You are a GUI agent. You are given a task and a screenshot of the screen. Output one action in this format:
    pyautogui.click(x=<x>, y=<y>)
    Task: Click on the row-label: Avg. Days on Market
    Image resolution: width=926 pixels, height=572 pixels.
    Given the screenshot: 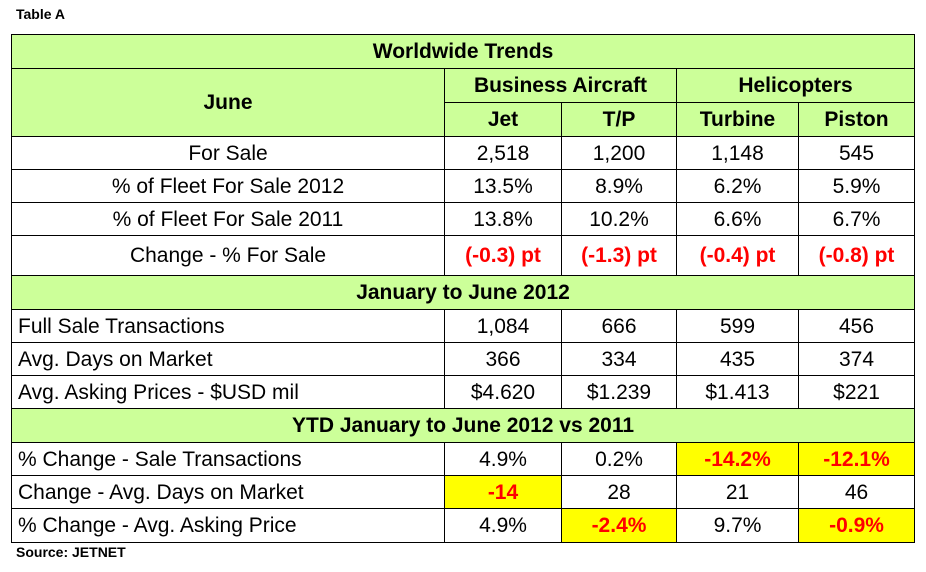 What is the action you would take?
    pyautogui.click(x=228, y=359)
    